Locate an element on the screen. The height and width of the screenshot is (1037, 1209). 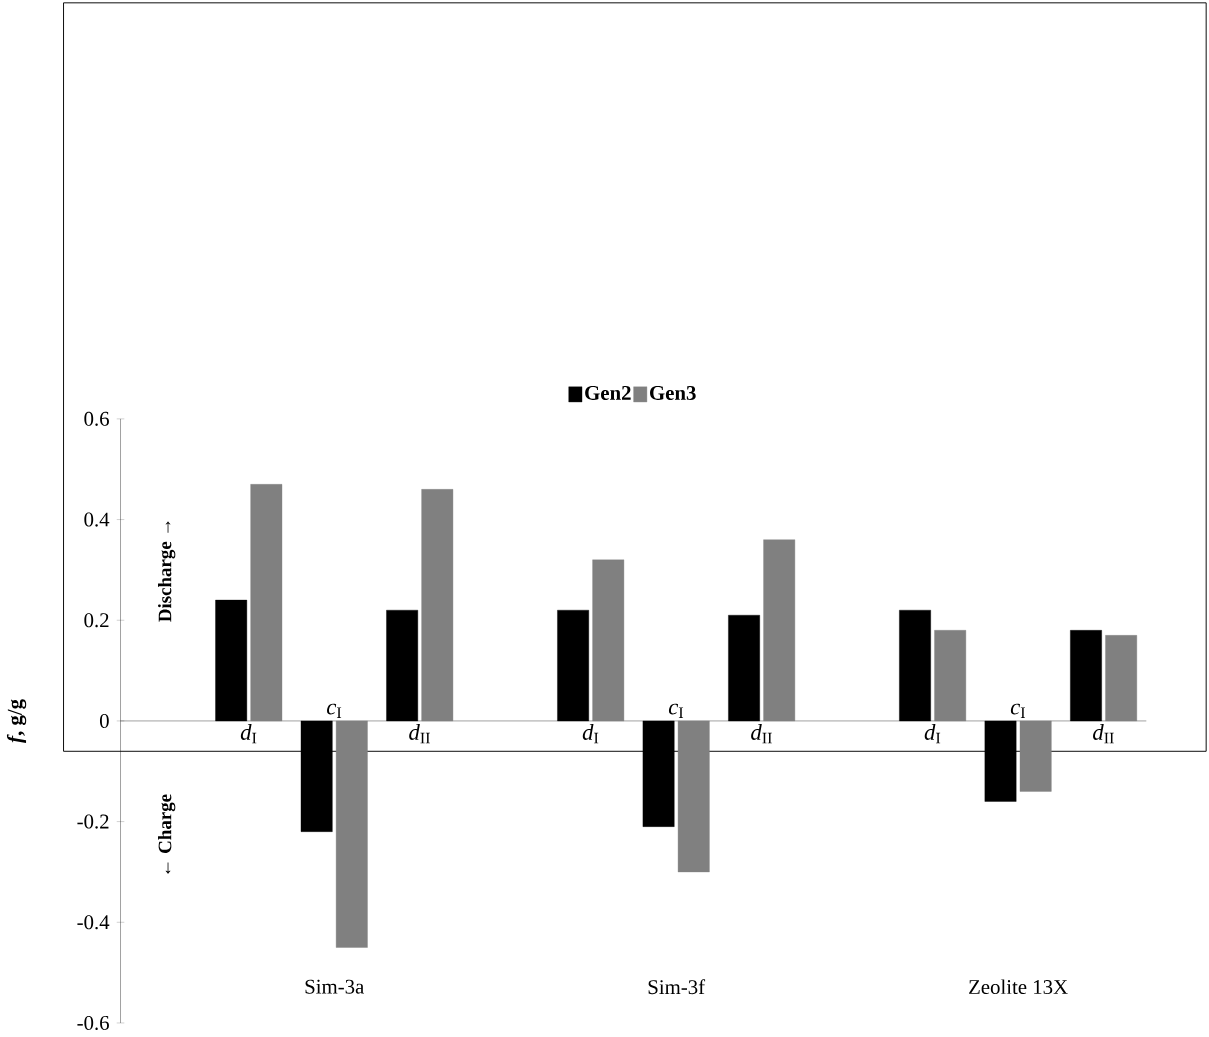
annotation: Discharge → is located at coordinates (167, 571).